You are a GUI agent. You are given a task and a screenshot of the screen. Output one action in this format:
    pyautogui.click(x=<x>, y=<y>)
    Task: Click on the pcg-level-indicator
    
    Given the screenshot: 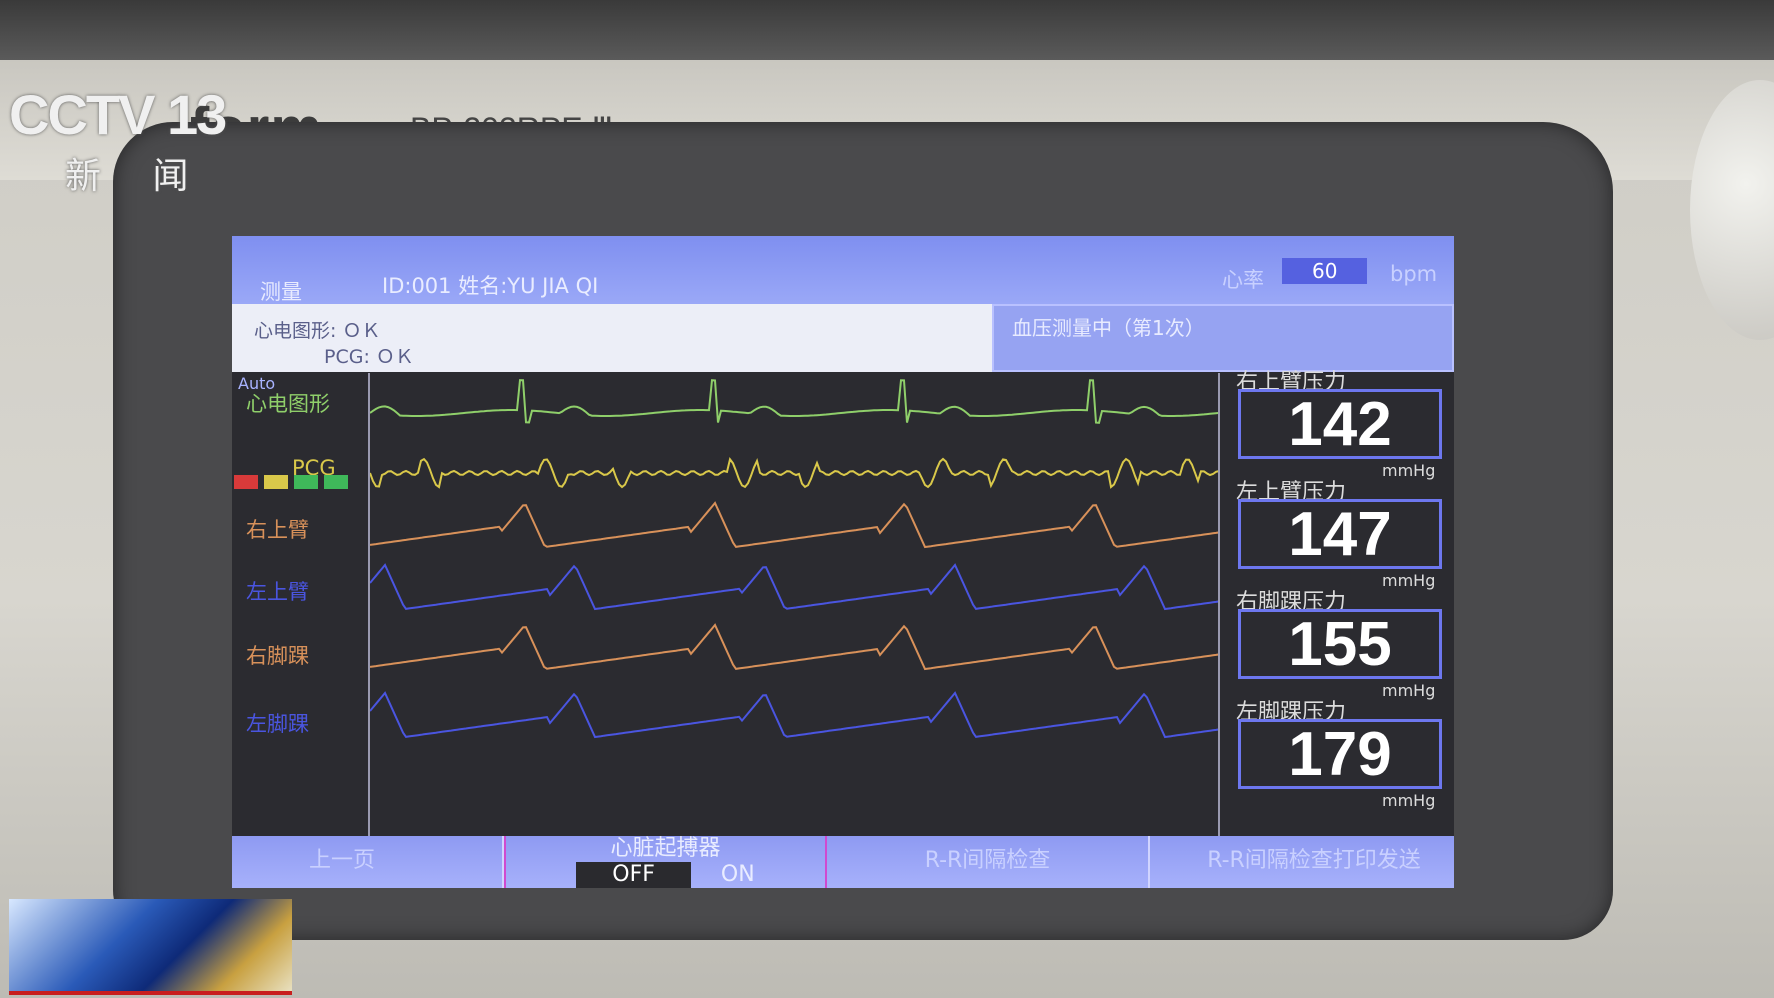 What is the action you would take?
    pyautogui.click(x=294, y=483)
    